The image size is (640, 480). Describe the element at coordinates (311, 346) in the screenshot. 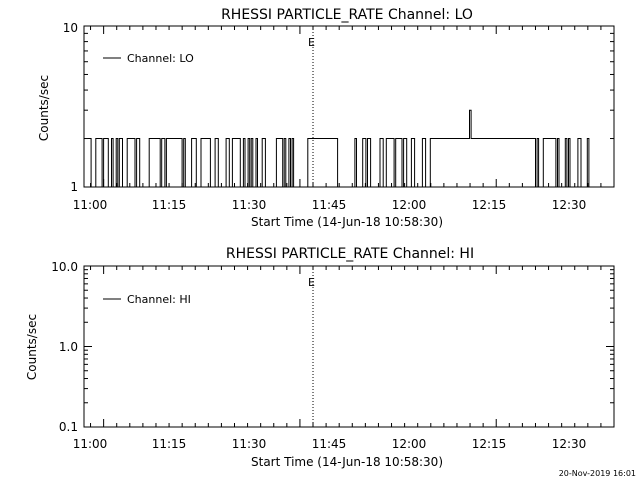

I see `bottom-event-markers: EE` at that location.